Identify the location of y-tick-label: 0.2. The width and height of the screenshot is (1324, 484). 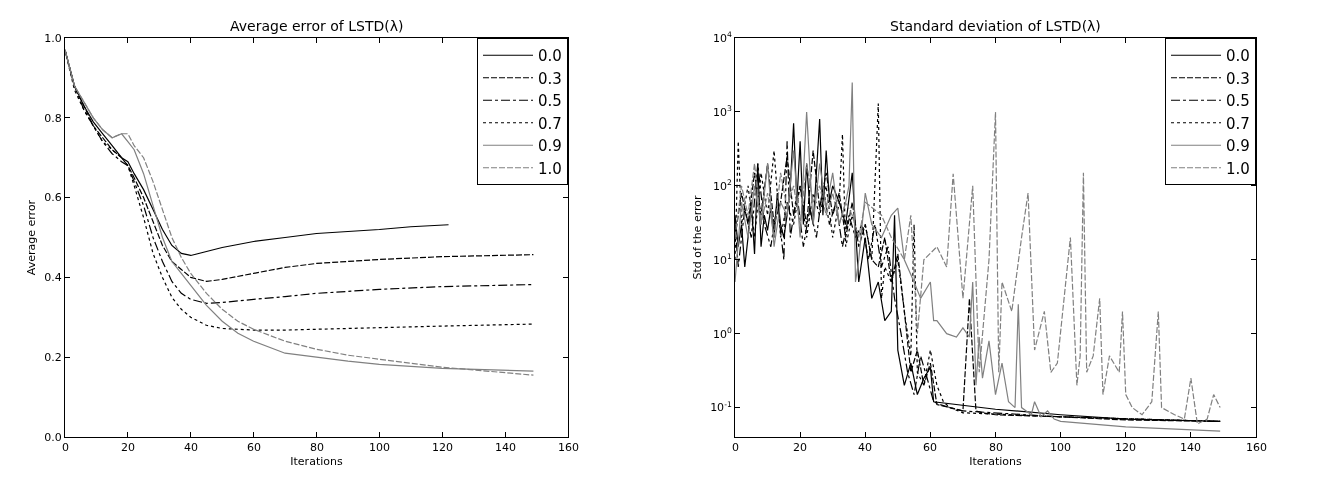
(53, 358).